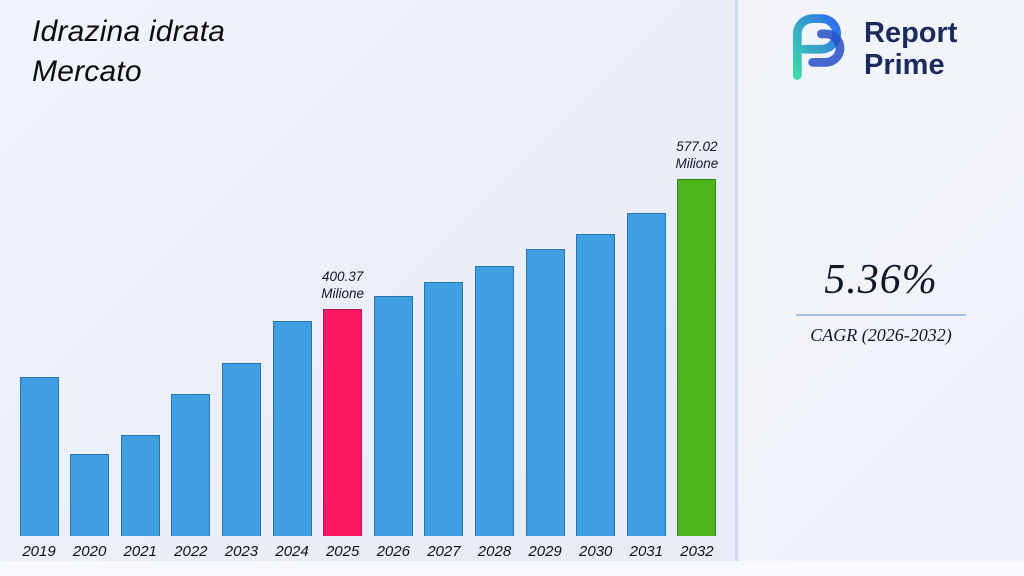 This screenshot has width=1024, height=576. Describe the element at coordinates (241, 551) in the screenshot. I see `x-tick-label: 2023` at that location.